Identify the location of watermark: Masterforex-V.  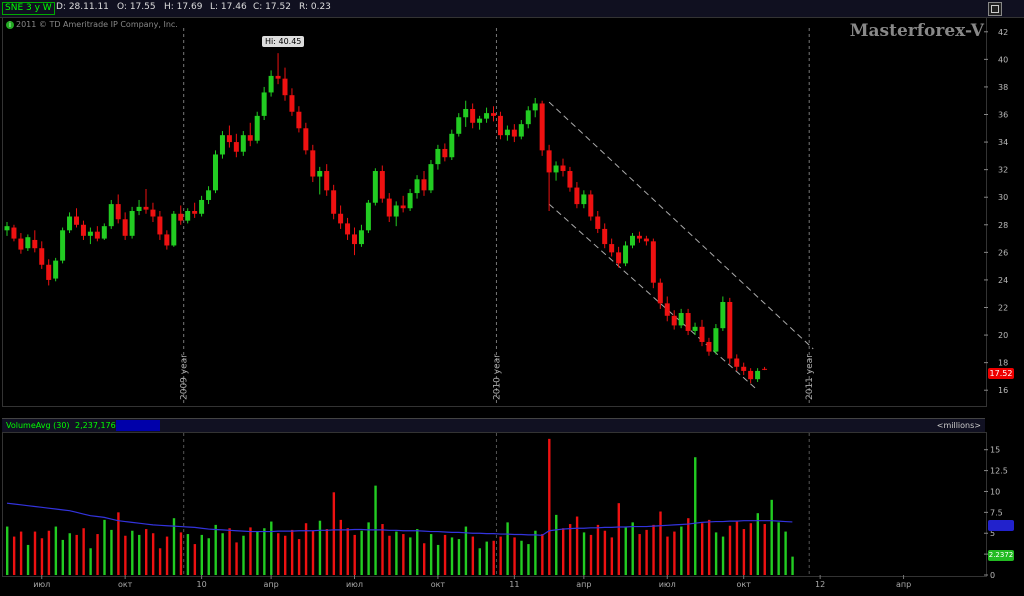
(916, 31).